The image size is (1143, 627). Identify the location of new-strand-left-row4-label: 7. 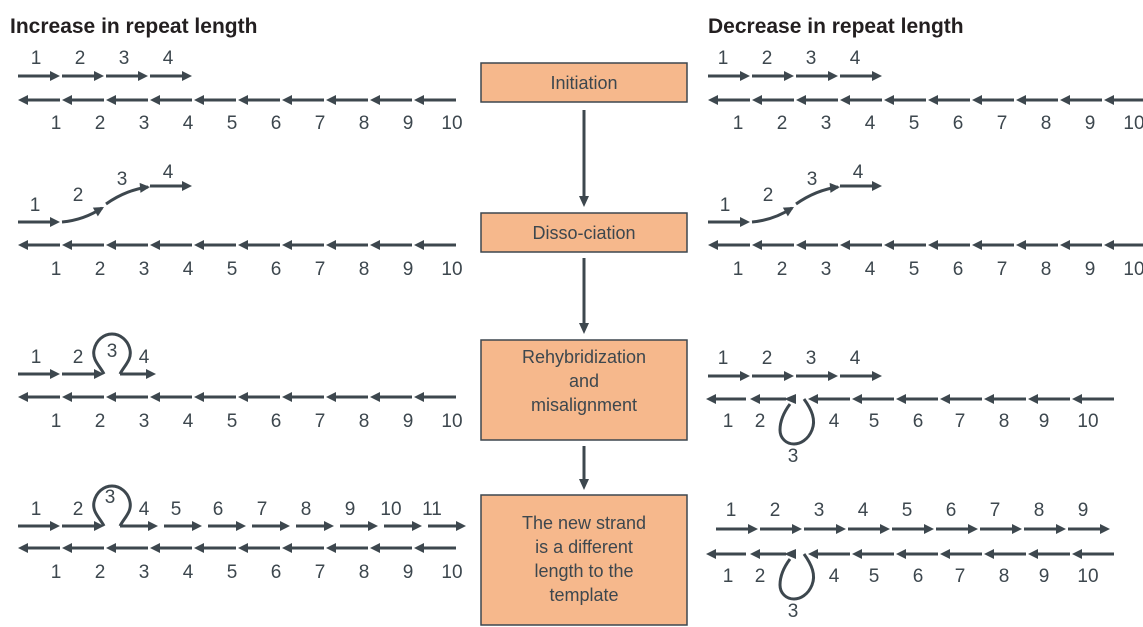
(262, 509).